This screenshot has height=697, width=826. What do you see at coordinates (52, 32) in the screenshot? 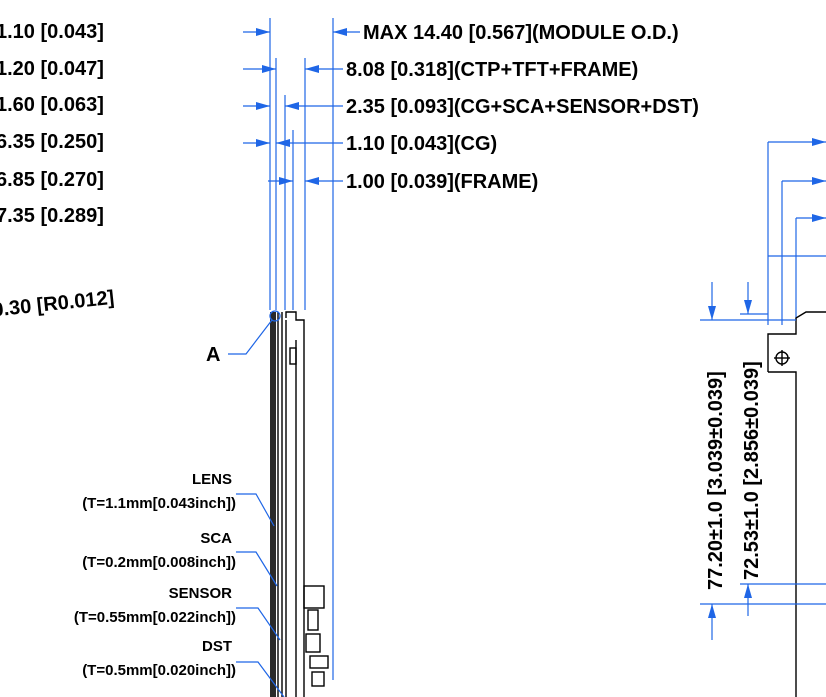
I see `left-dim-1: 1.10 [0.043]` at bounding box center [52, 32].